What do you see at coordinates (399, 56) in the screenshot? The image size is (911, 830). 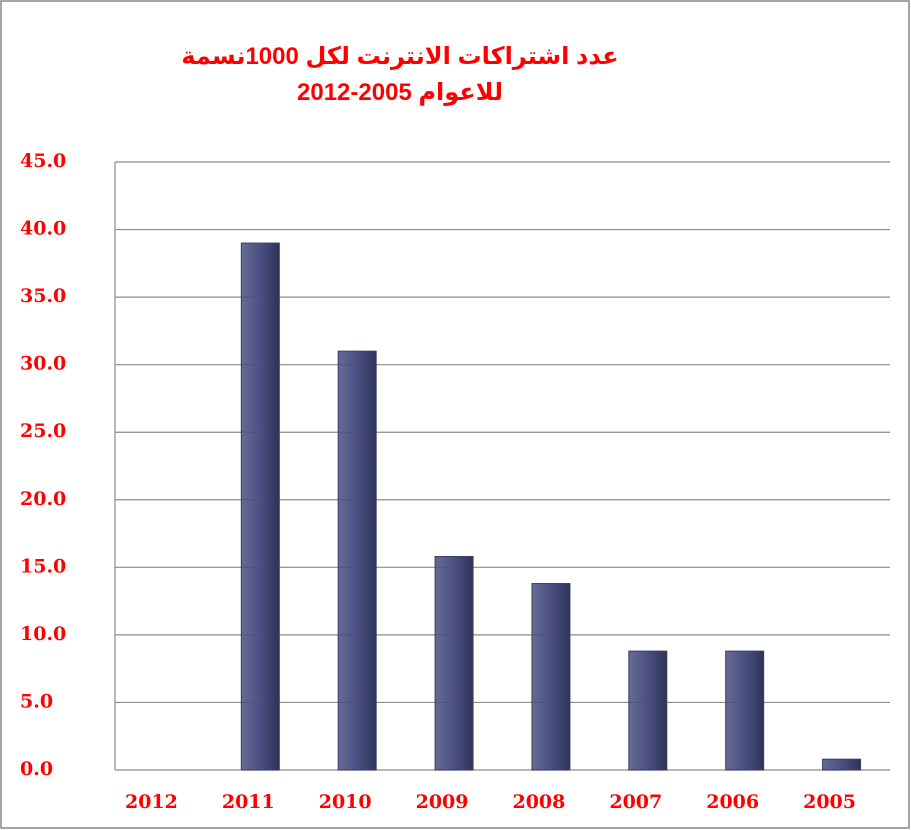 I see `chart-title: عدد اشتراكات الانترنت لكل 1000نسمة` at bounding box center [399, 56].